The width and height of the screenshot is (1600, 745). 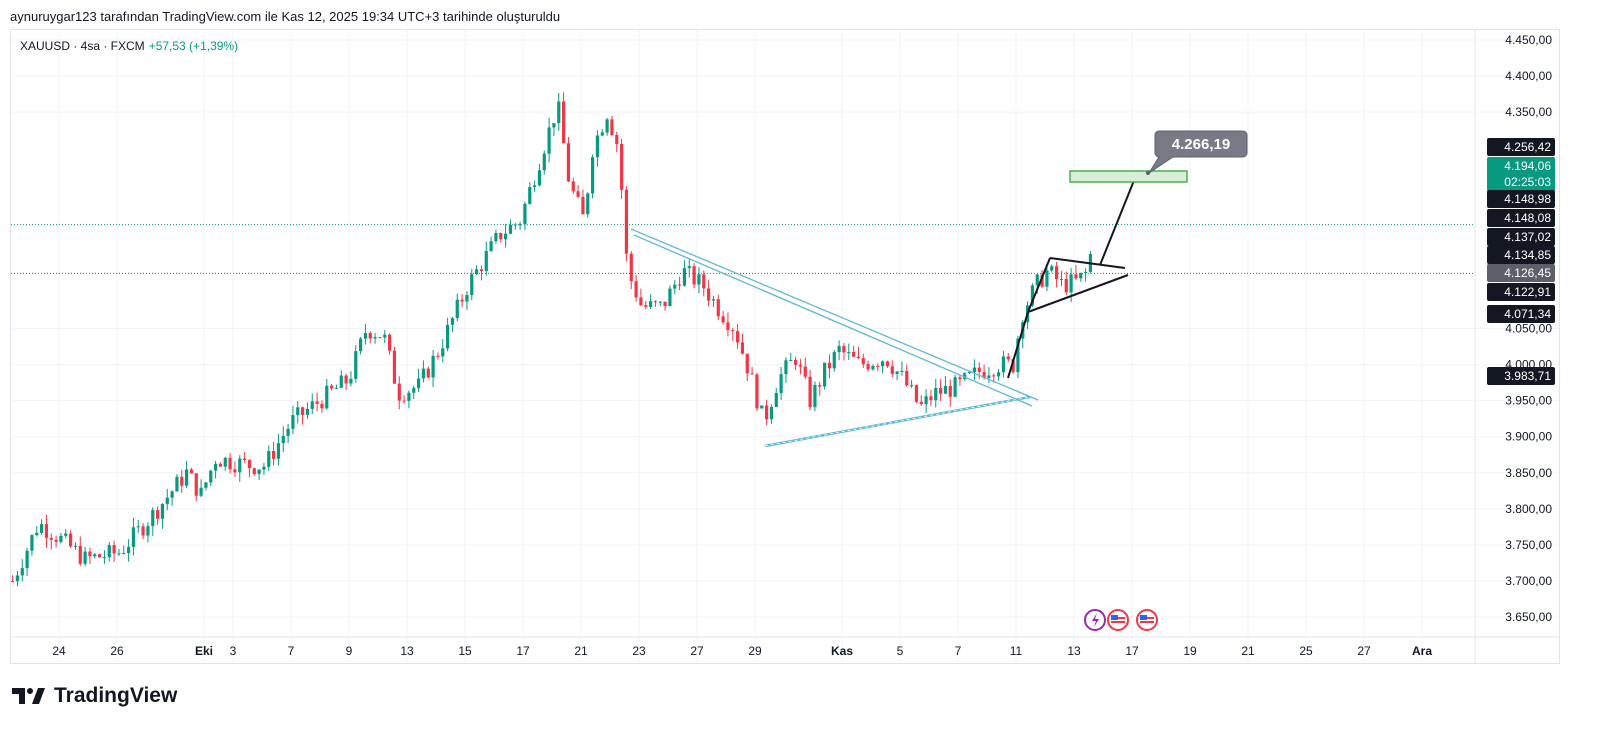 I want to click on x-tick-label: 29, so click(x=755, y=651).